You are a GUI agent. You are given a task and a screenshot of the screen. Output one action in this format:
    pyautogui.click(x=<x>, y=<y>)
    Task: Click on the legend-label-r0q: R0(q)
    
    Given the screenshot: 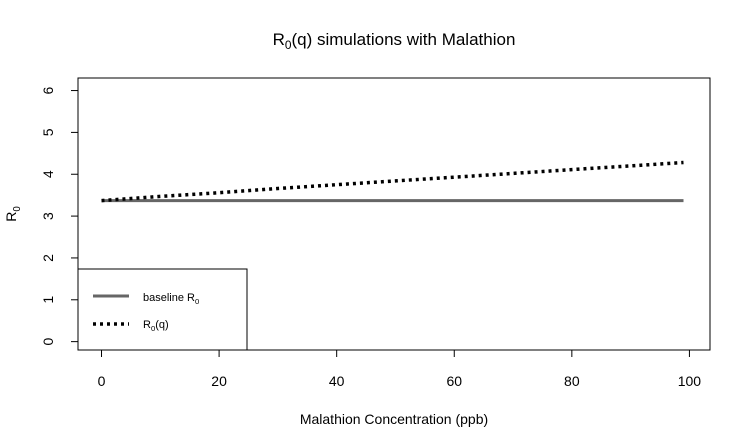 What is the action you would take?
    pyautogui.click(x=156, y=326)
    